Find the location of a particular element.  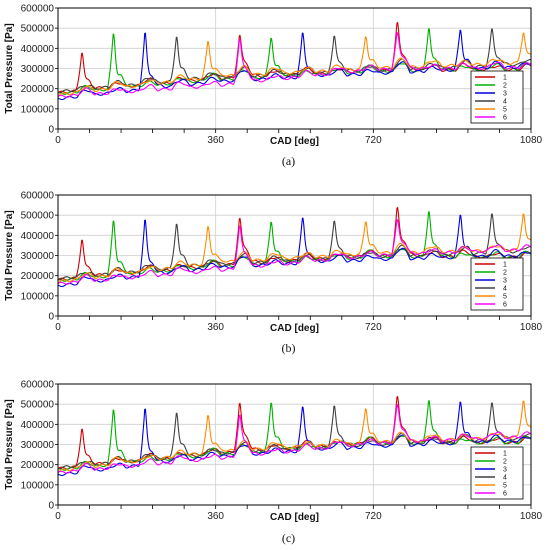

panel-caption: (a) is located at coordinates (288, 161).